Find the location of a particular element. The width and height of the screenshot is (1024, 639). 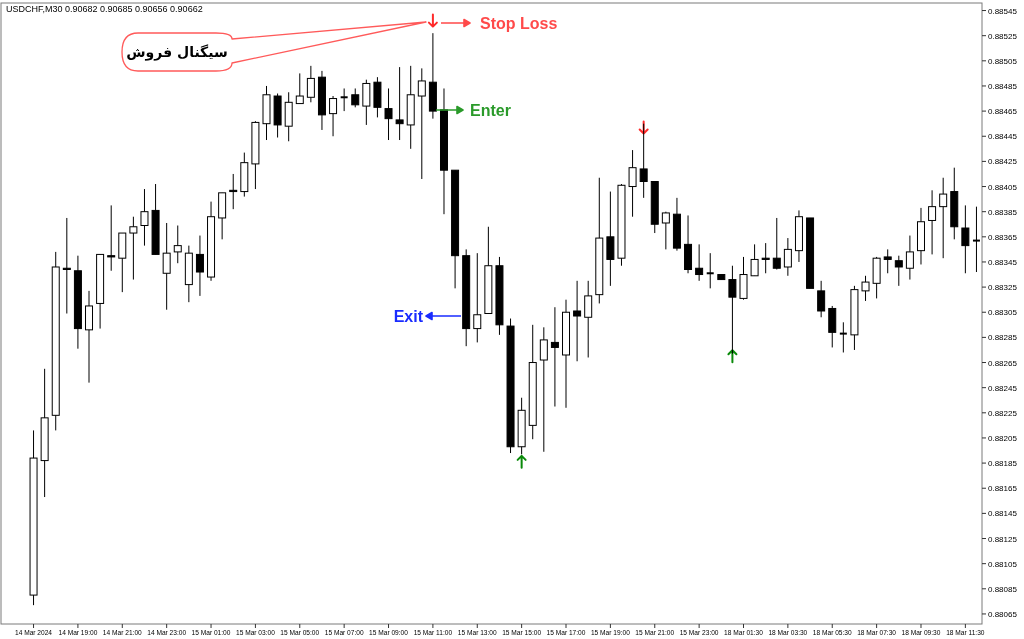

y-tick-label: 0.88405 is located at coordinates (1003, 187).